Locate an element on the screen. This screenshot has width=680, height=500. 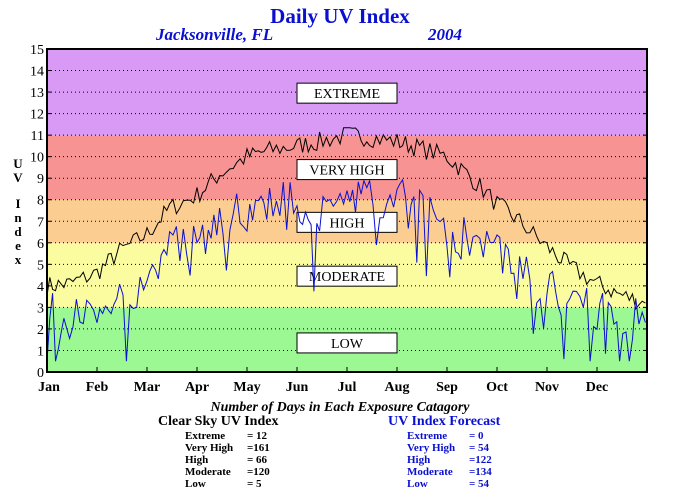
x-tick-label: Oct is located at coordinates (497, 387).